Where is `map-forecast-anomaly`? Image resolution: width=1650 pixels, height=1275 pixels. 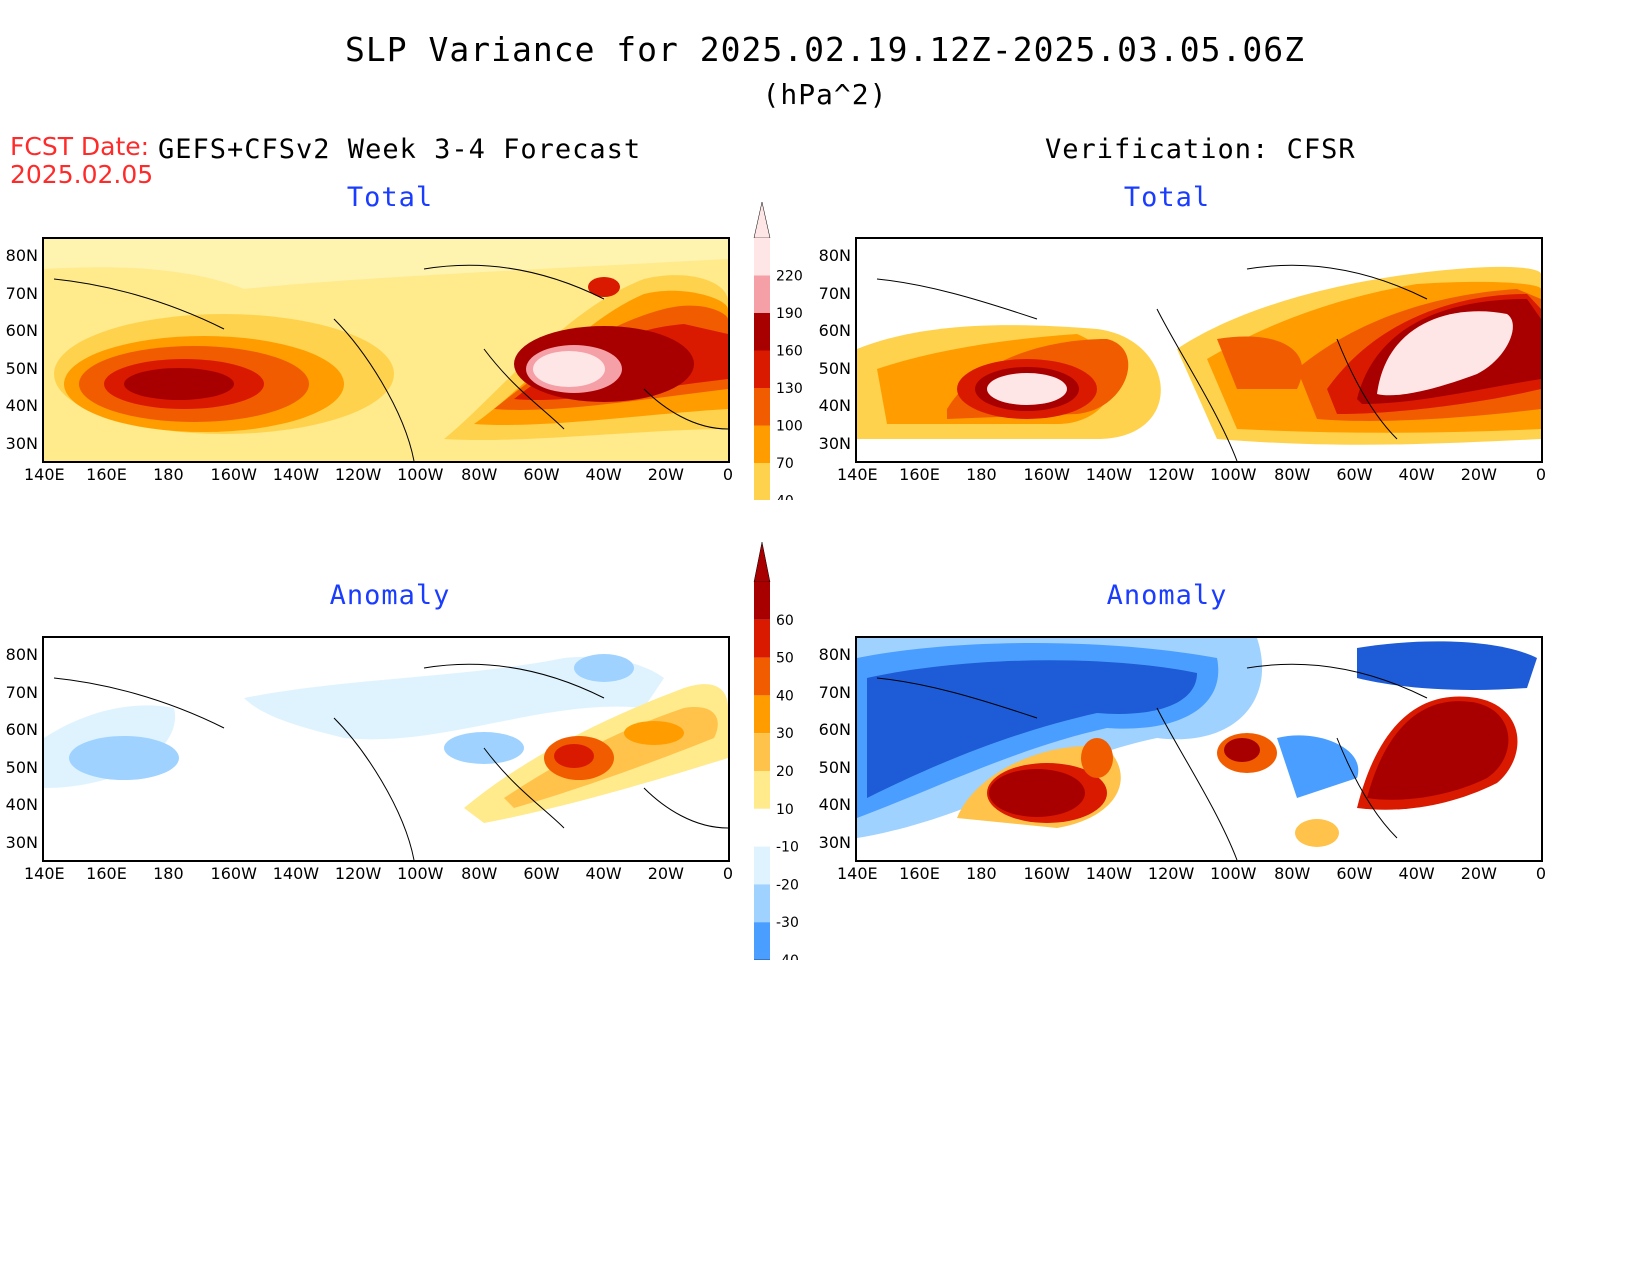
map-forecast-anomaly is located at coordinates (386, 749).